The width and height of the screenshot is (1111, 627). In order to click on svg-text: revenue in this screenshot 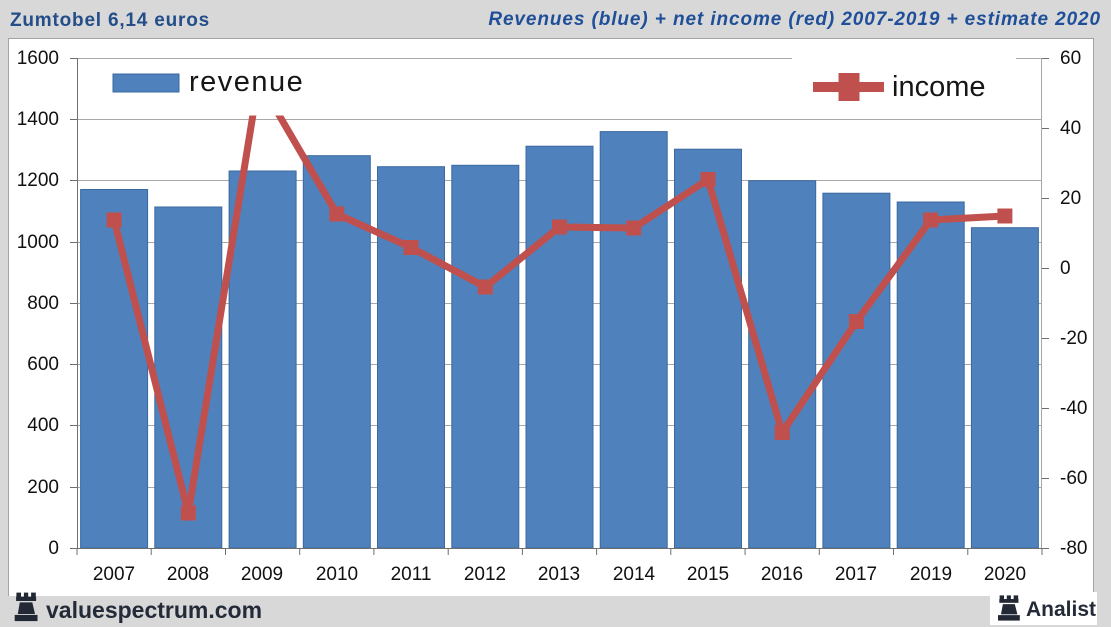, I will do `click(246, 82)`.